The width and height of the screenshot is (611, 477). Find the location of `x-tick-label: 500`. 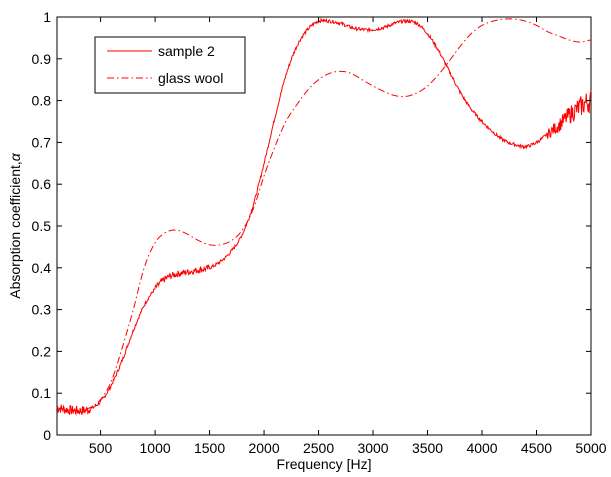

x-tick-label: 500 is located at coordinates (101, 448).